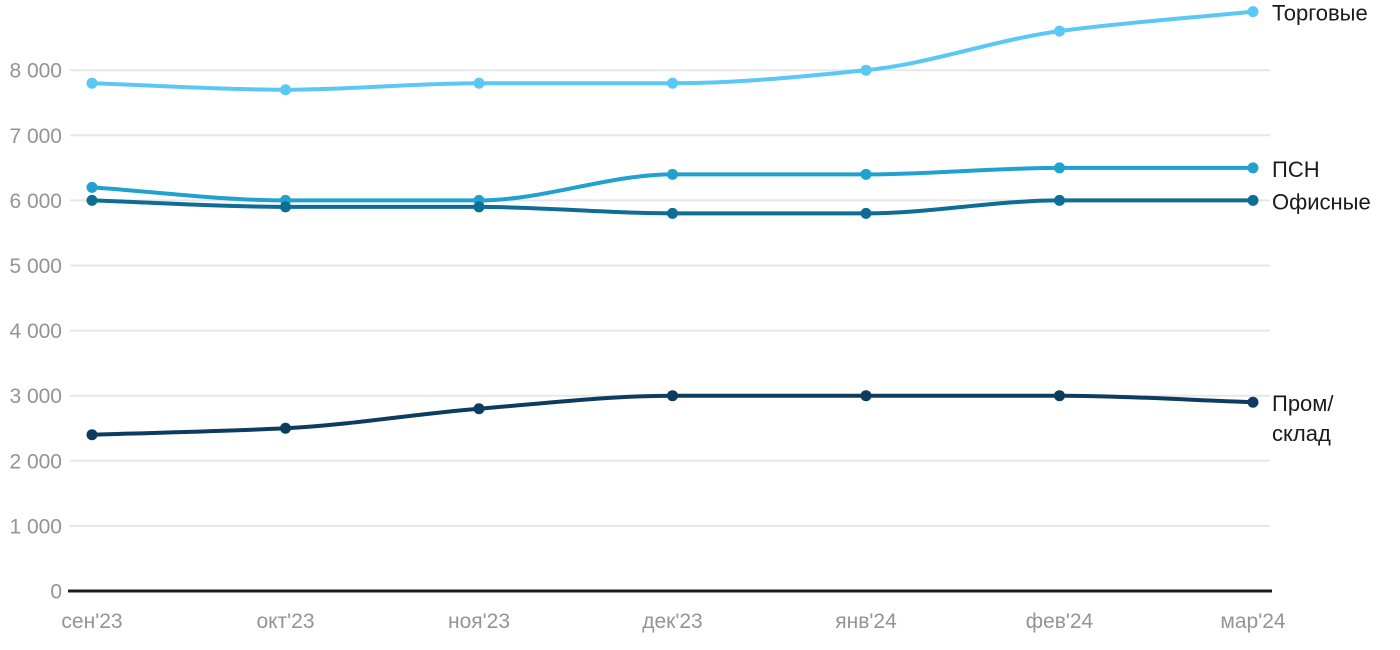 Image resolution: width=1400 pixels, height=650 pixels. What do you see at coordinates (1252, 621) in the screenshot?
I see `x-axis-tick-label: мар'24` at bounding box center [1252, 621].